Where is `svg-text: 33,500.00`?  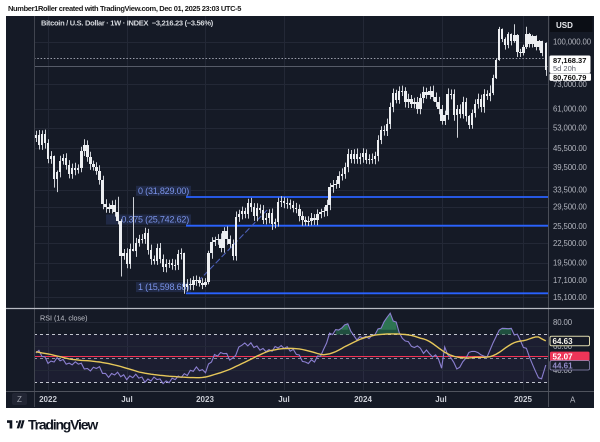
svg-text: 33,500.00 is located at coordinates (570, 189).